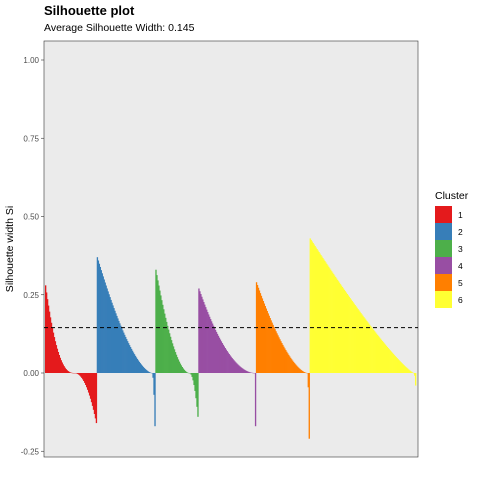 Image resolution: width=480 pixels, height=480 pixels. Describe the element at coordinates (460, 266) in the screenshot. I see `legend-label-cluster-4: 4` at that location.